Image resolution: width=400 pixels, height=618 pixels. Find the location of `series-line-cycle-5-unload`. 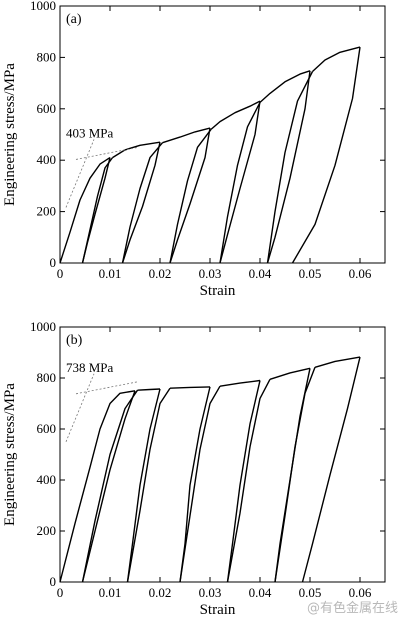

series-line-cycle-5-unload is located at coordinates (288, 167).